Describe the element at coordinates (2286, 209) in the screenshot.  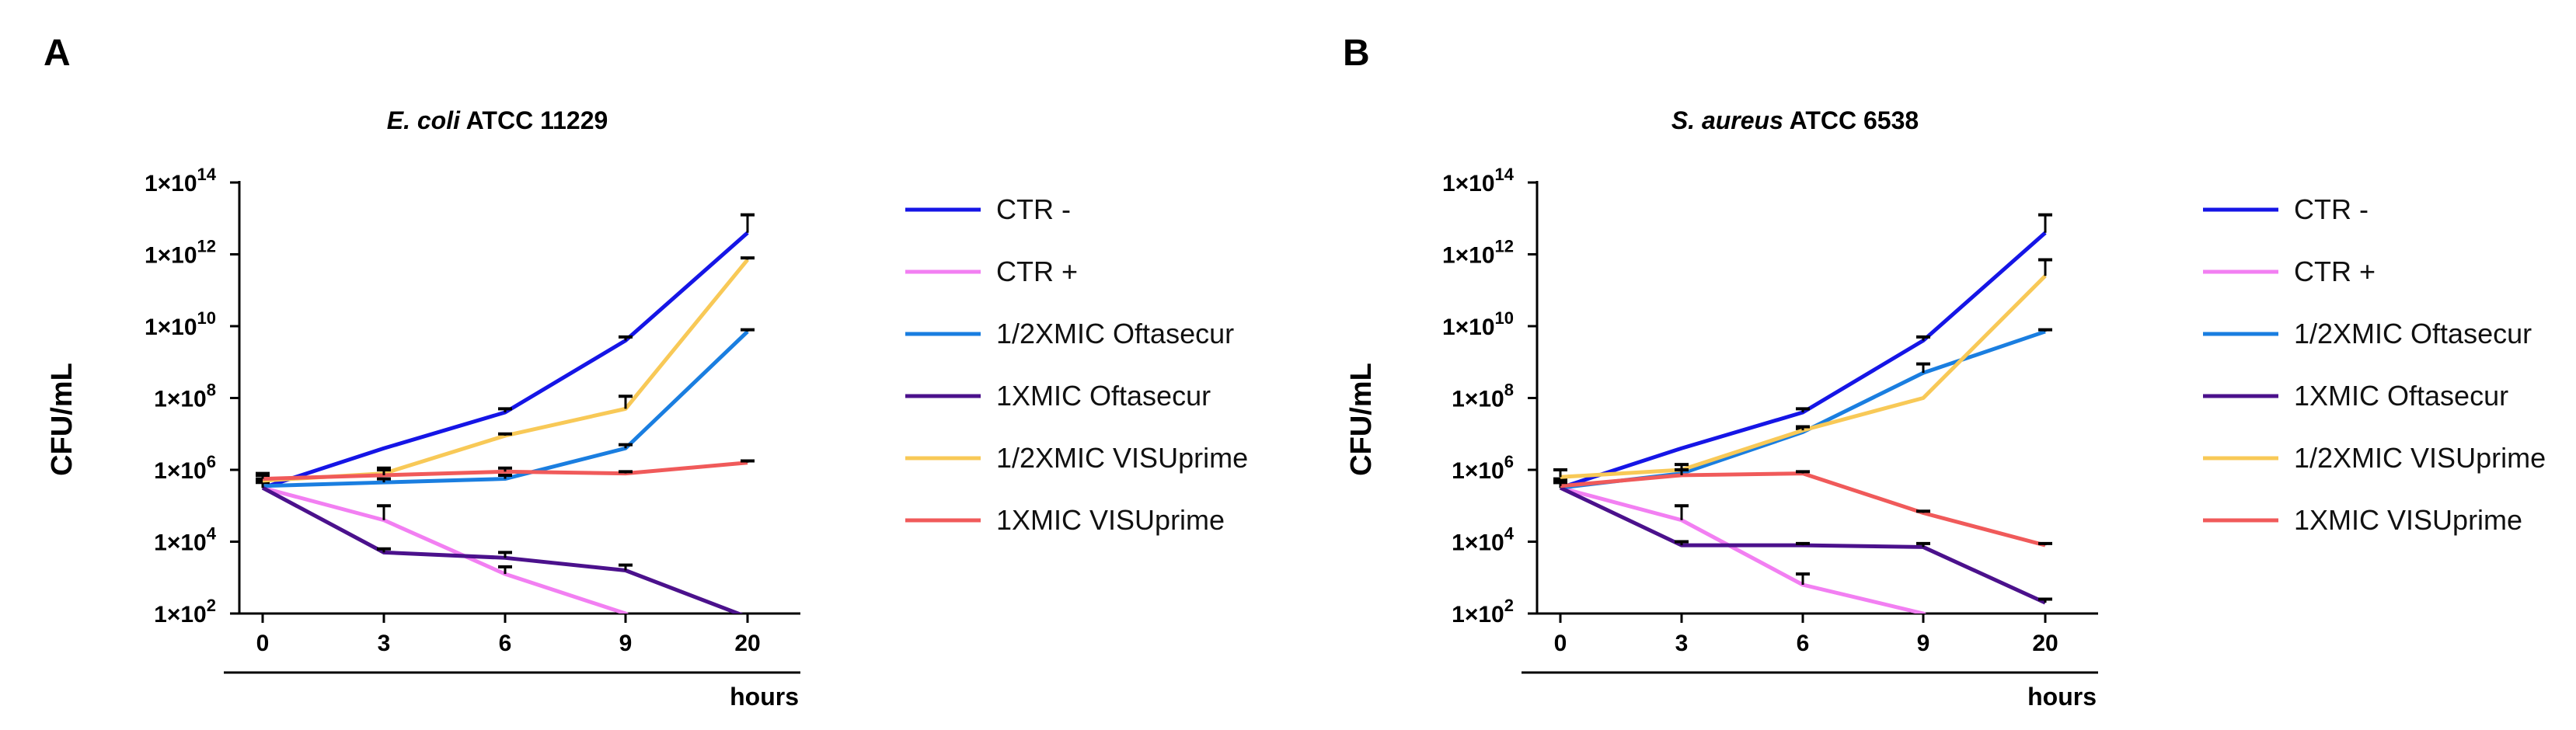
I see `legend-item: CTR -` at that location.